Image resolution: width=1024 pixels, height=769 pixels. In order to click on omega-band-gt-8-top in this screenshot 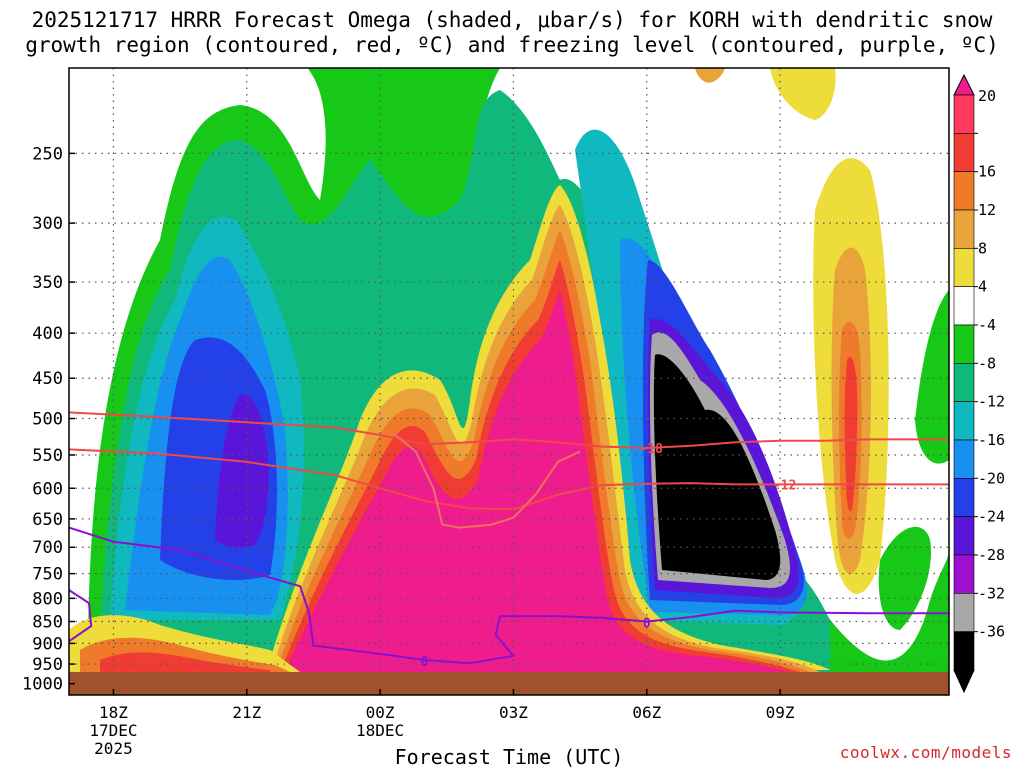, I will do `click(710, 75)`.